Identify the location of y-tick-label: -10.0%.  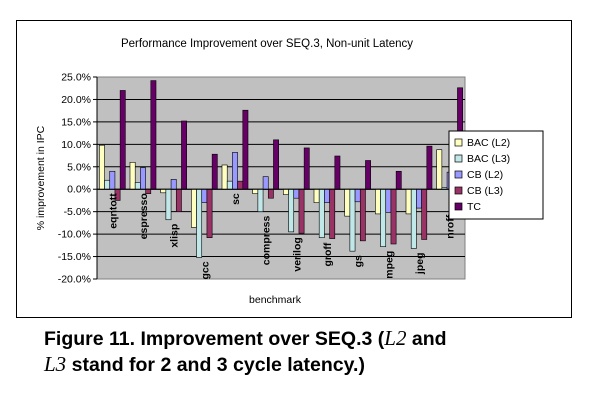
(74, 235).